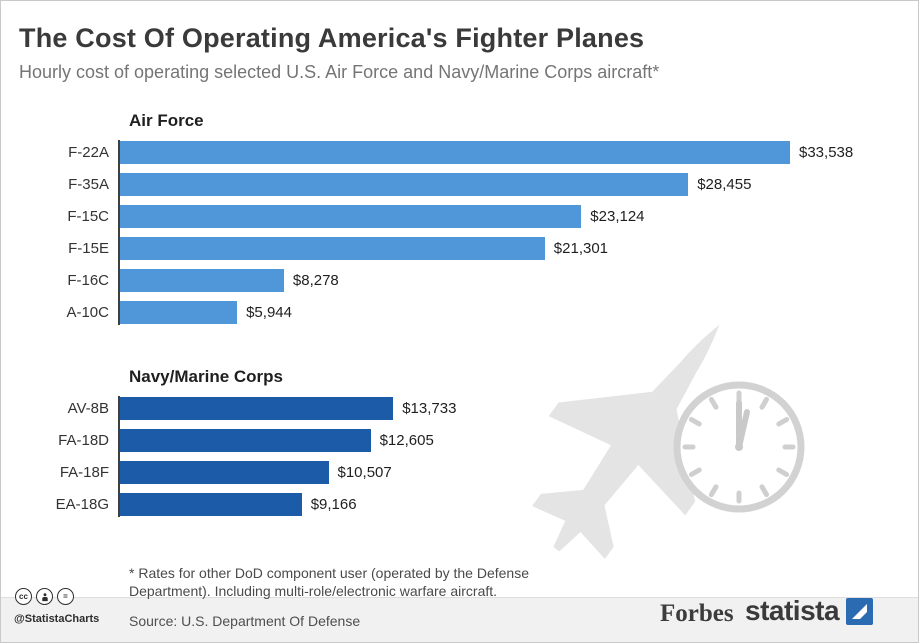 This screenshot has width=919, height=643. Describe the element at coordinates (860, 611) in the screenshot. I see `statista-mark-icon` at that location.